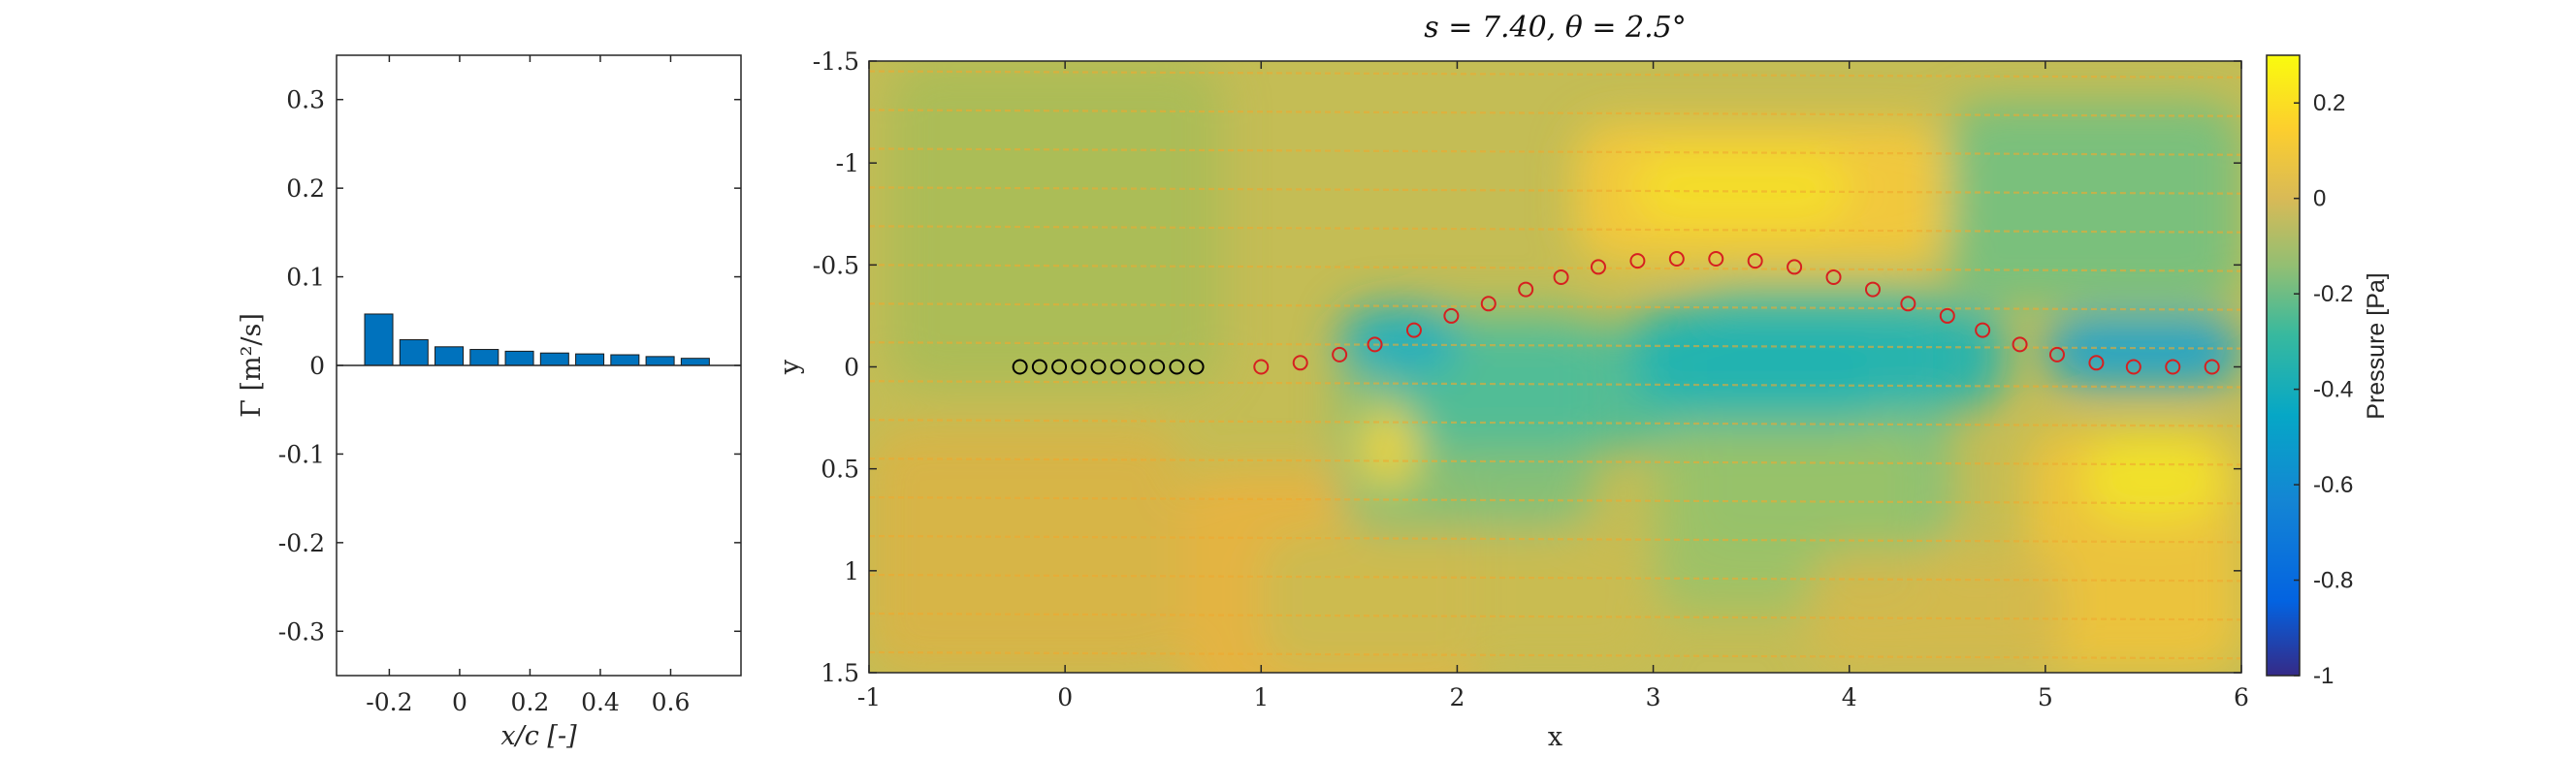 The width and height of the screenshot is (2576, 757). What do you see at coordinates (2283, 365) in the screenshot?
I see `colorbar-gradient` at bounding box center [2283, 365].